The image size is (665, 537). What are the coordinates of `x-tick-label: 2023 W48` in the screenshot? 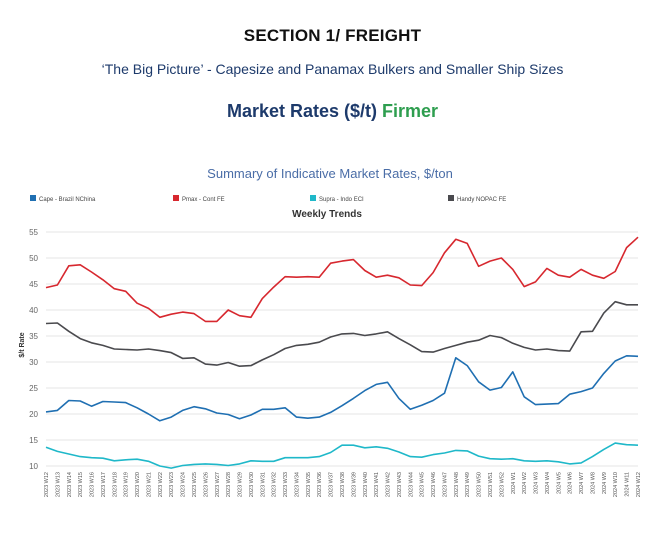 It's located at (457, 484).